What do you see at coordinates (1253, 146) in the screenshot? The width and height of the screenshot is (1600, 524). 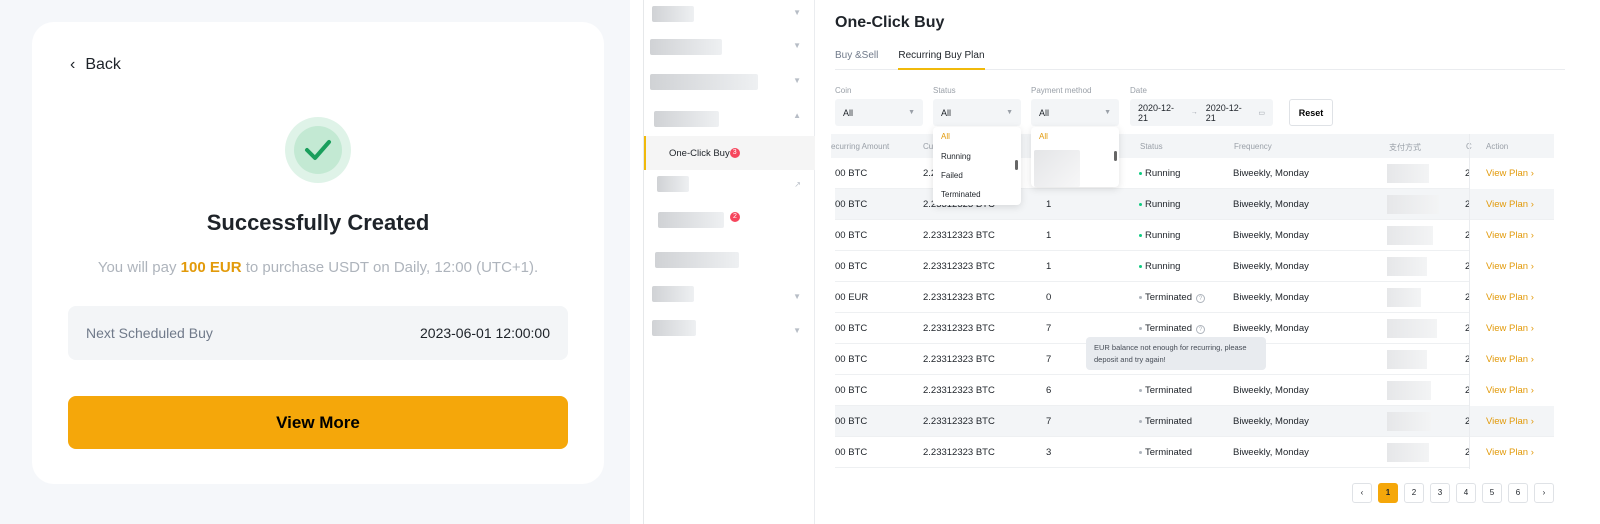 I see `column-header: Frequency` at bounding box center [1253, 146].